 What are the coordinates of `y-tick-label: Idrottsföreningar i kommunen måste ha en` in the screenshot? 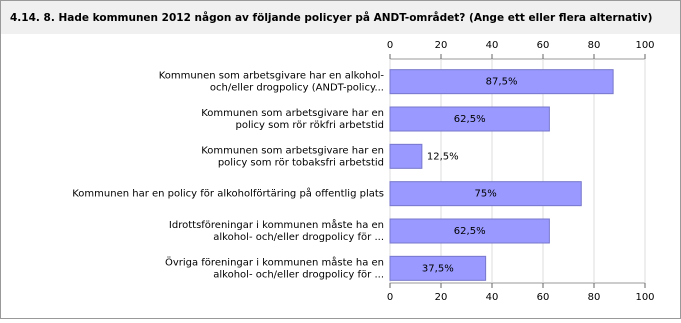 It's located at (276, 224).